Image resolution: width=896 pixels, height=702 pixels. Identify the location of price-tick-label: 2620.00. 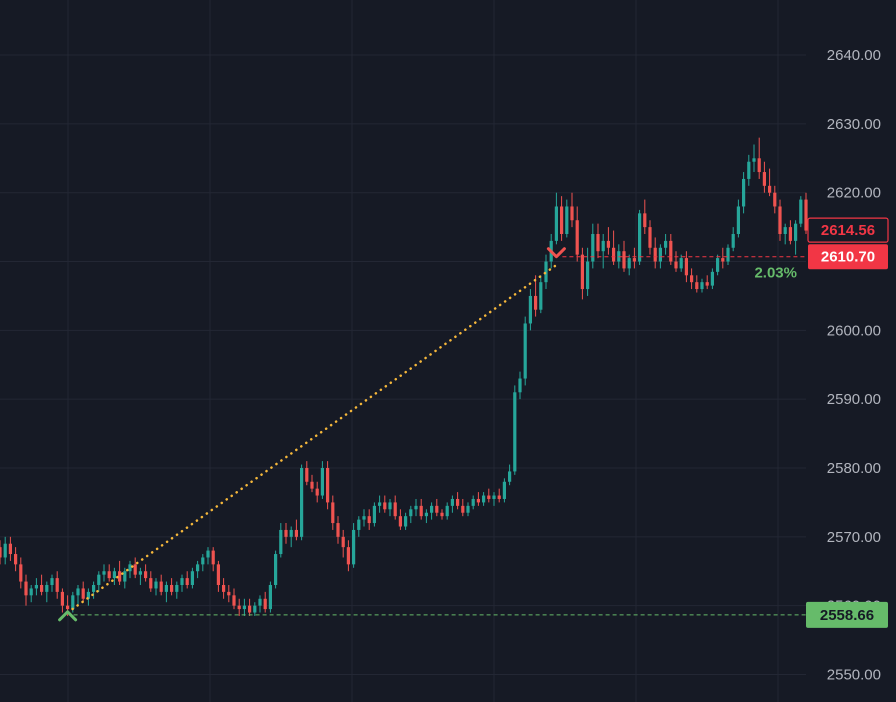
(854, 193).